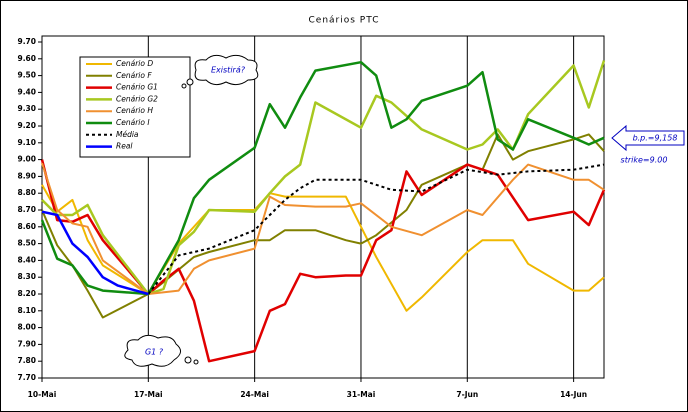 This screenshot has width=688, height=412. Describe the element at coordinates (42, 394) in the screenshot. I see `x-tick-label: 10-Mai` at that location.